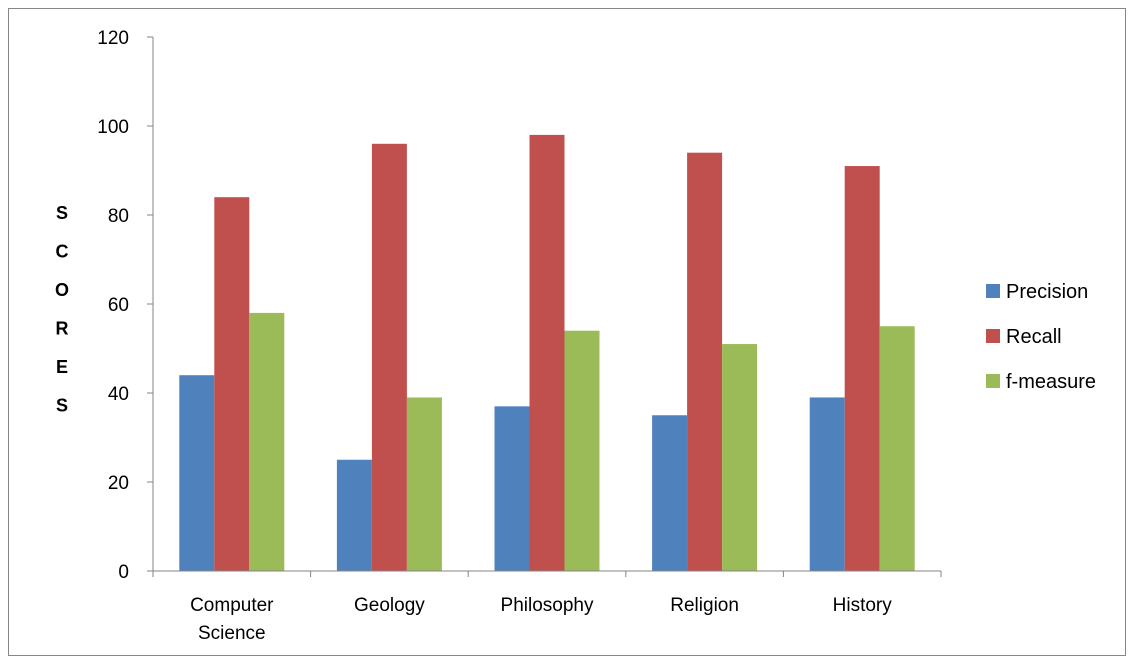  I want to click on legend-swatch-f-measure, so click(993, 381).